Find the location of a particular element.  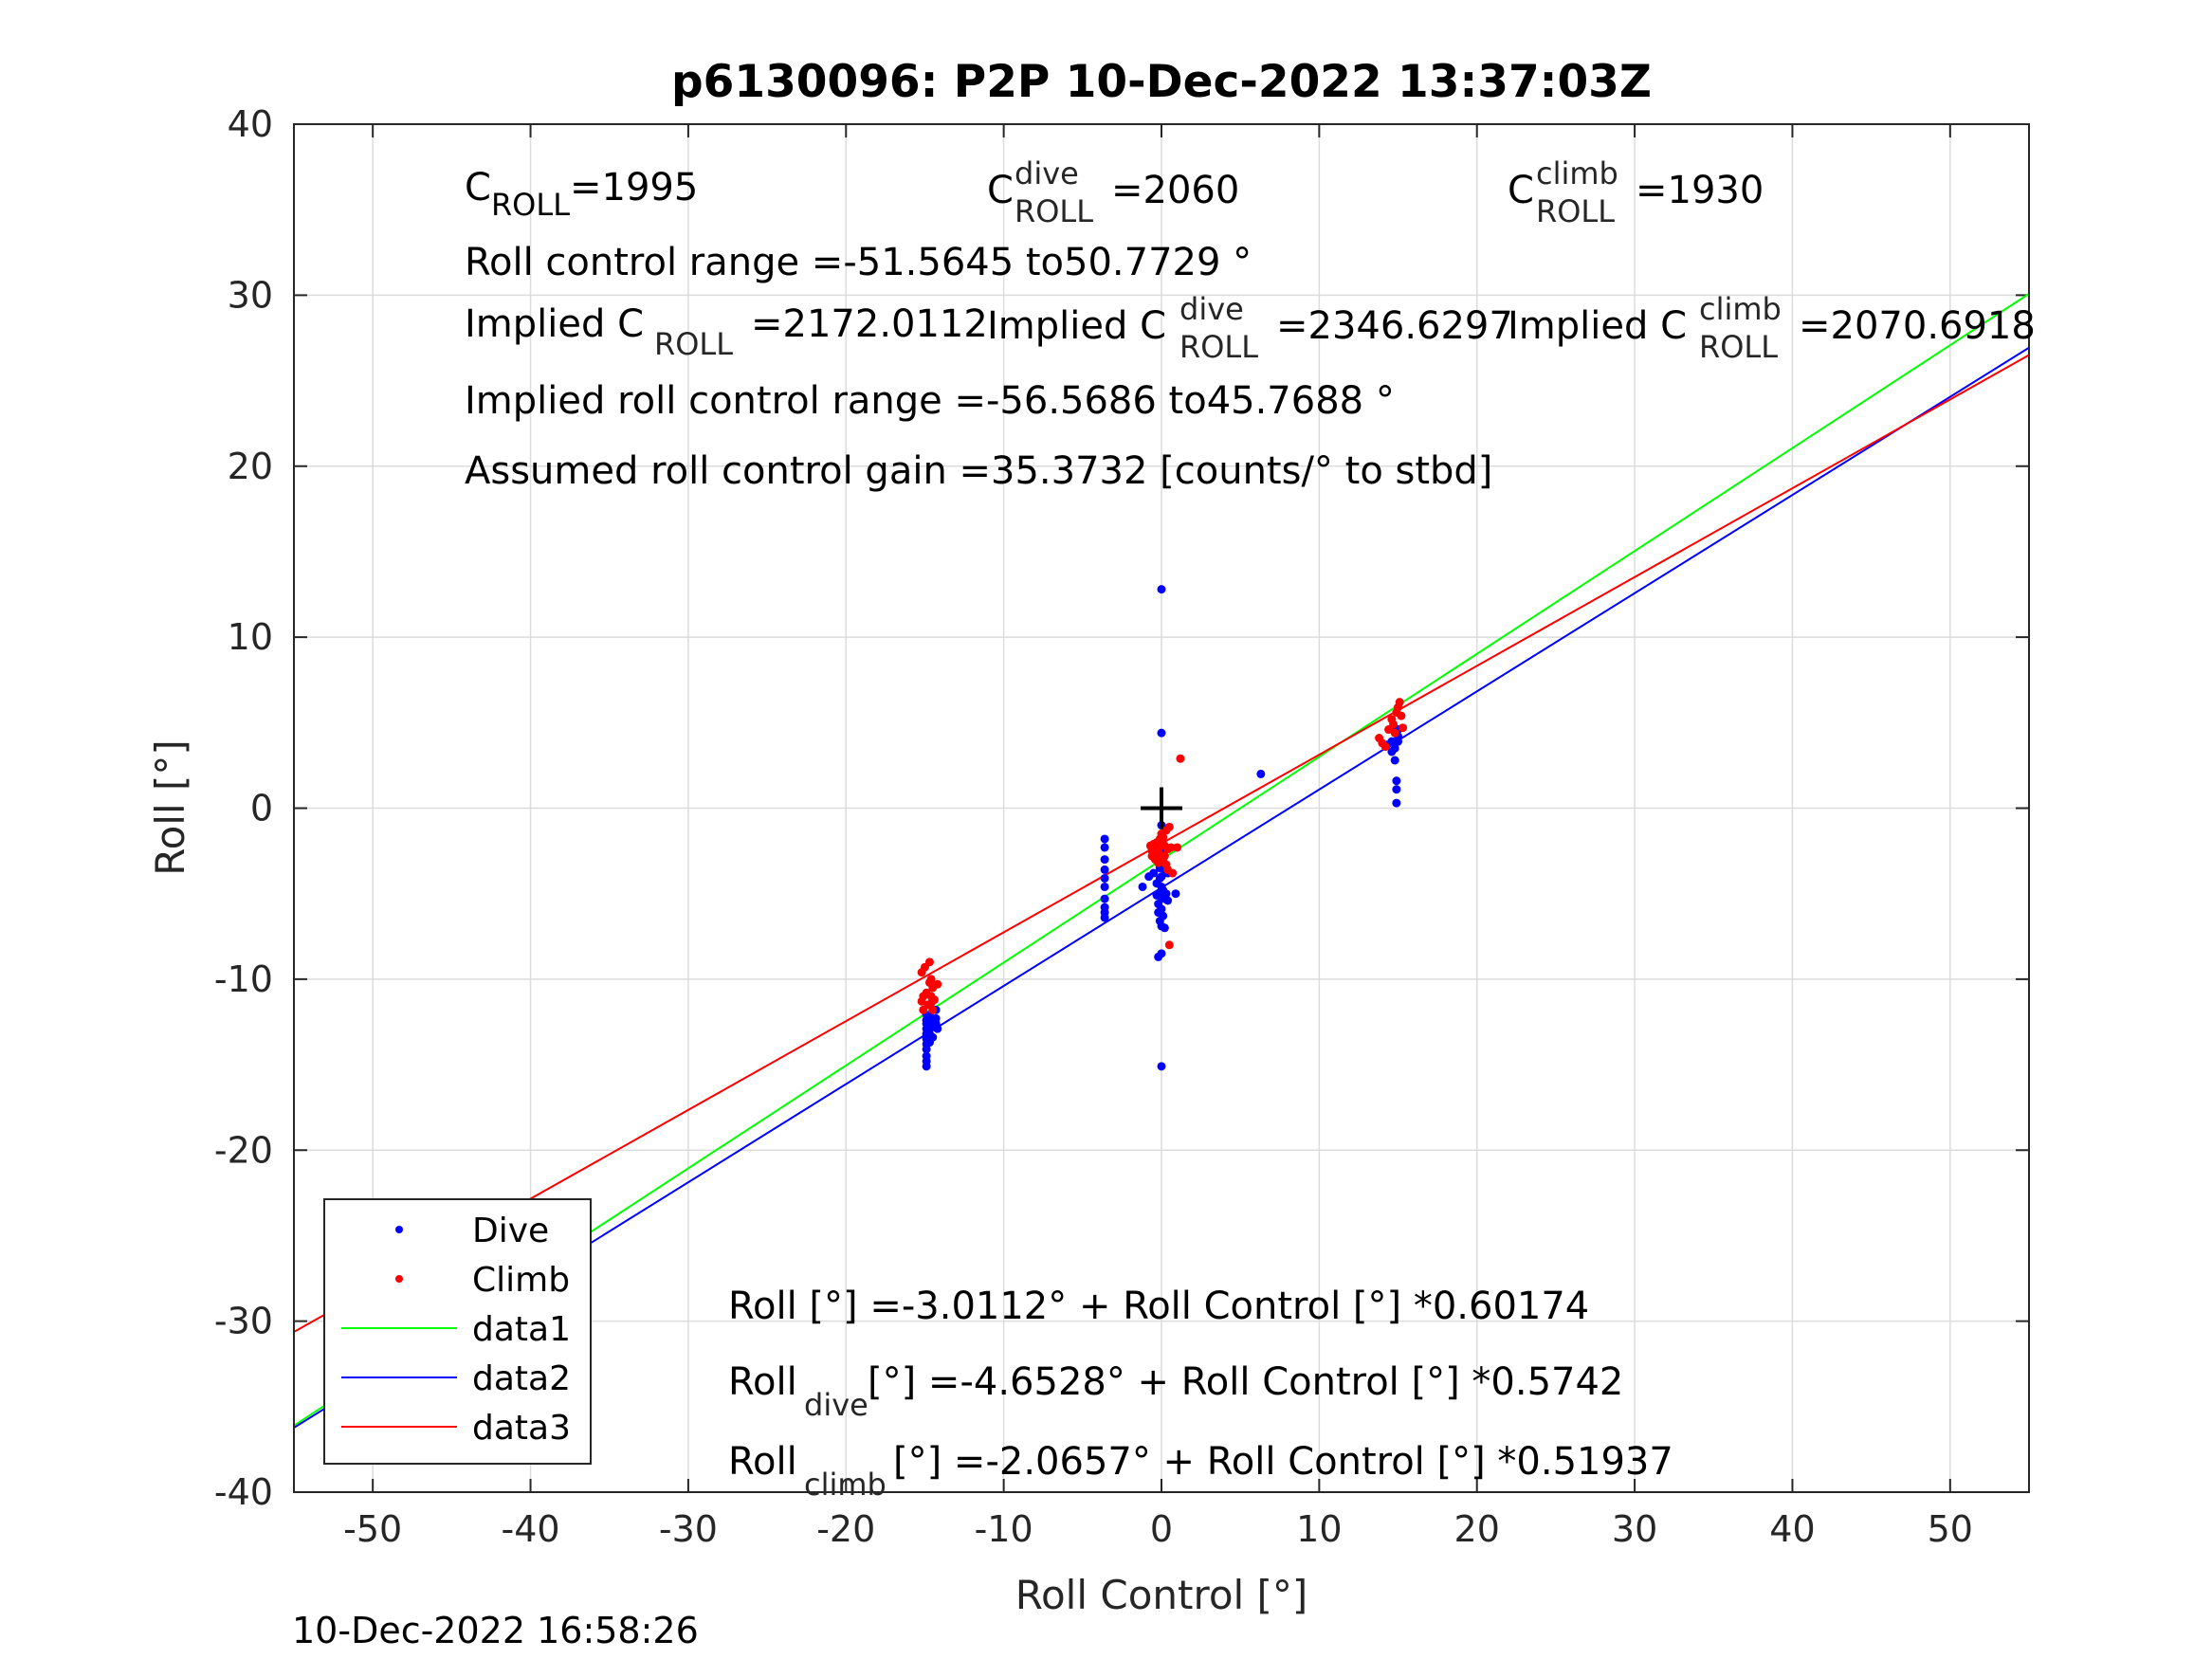

svg-text: =2070.6918 is located at coordinates (1917, 326).